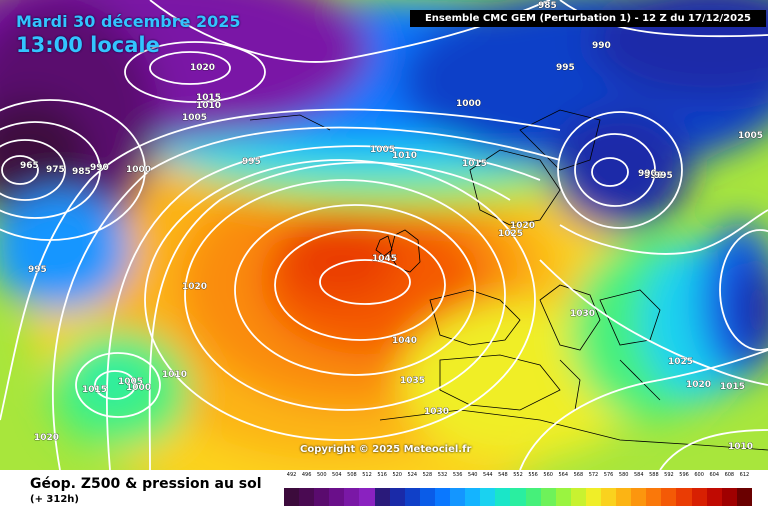 Image resolution: width=768 pixels, height=512 pixels. I want to click on color-scale-label: 568, so click(578, 475).